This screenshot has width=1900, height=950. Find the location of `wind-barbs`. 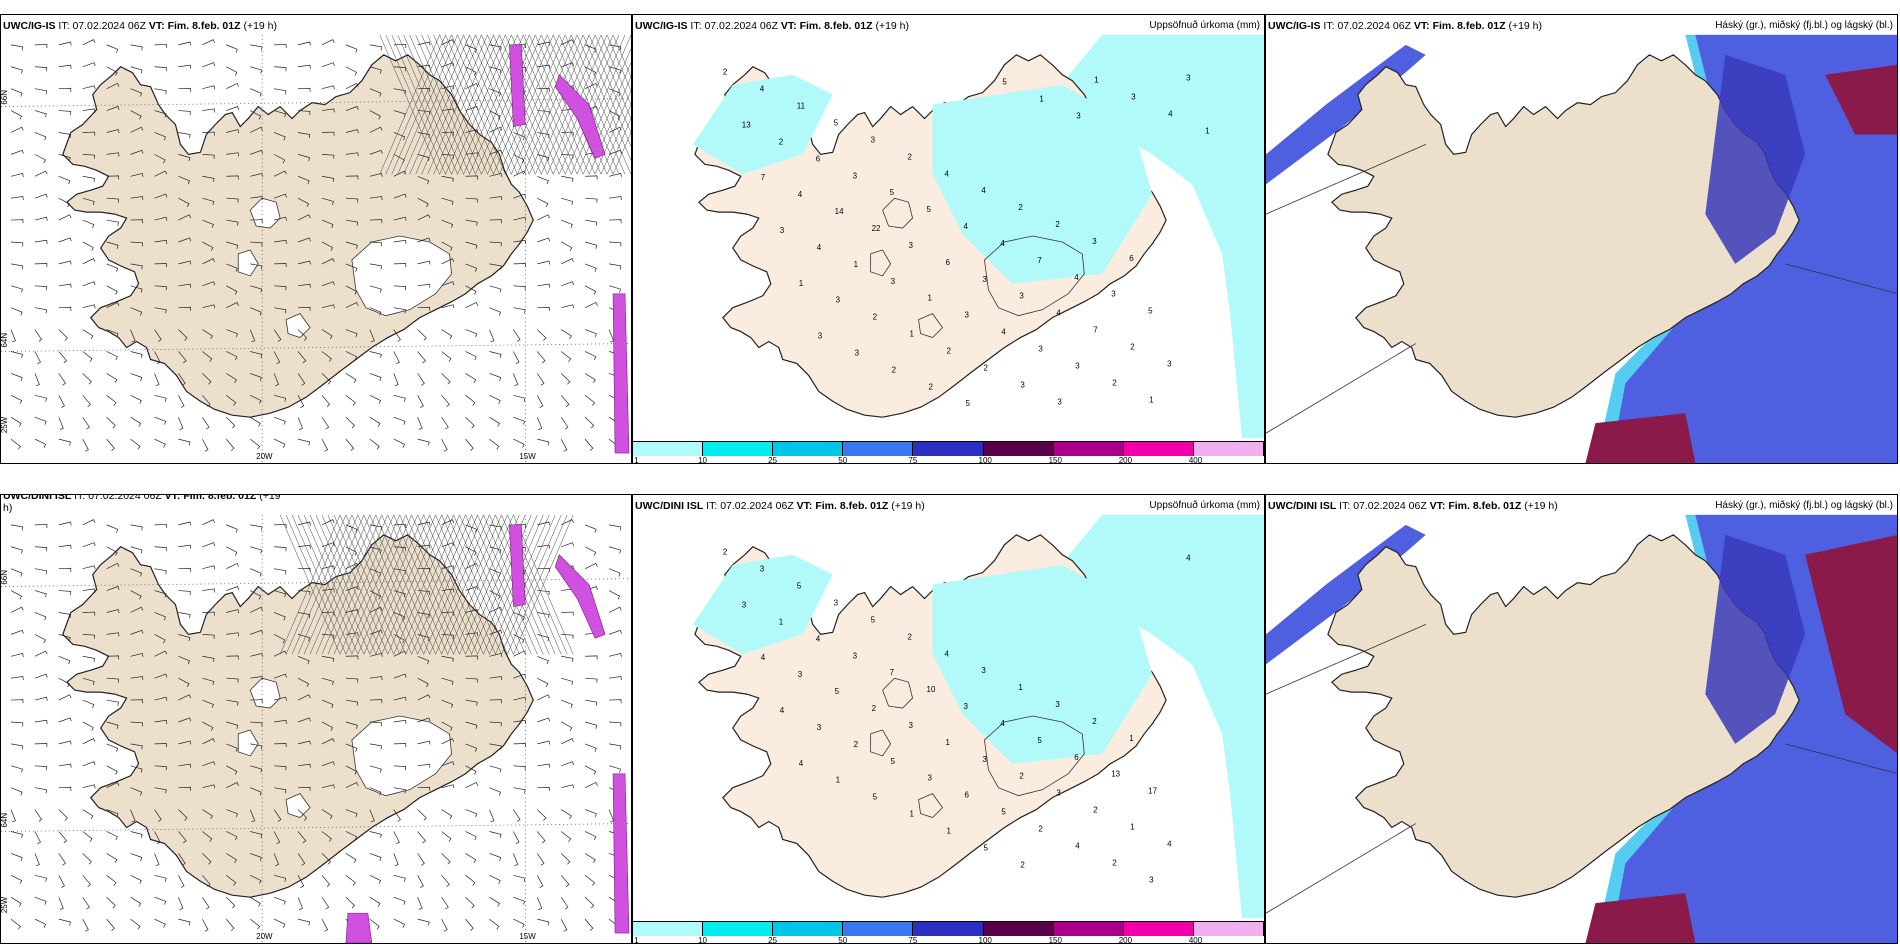

wind-barbs is located at coordinates (316, 245).